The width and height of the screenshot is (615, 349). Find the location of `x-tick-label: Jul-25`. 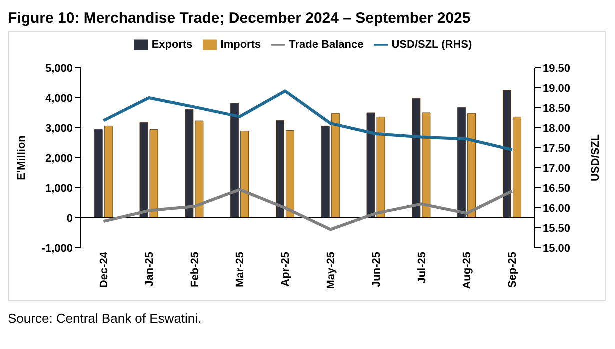

x-tick-label: Jul-25 is located at coordinates (422, 268).